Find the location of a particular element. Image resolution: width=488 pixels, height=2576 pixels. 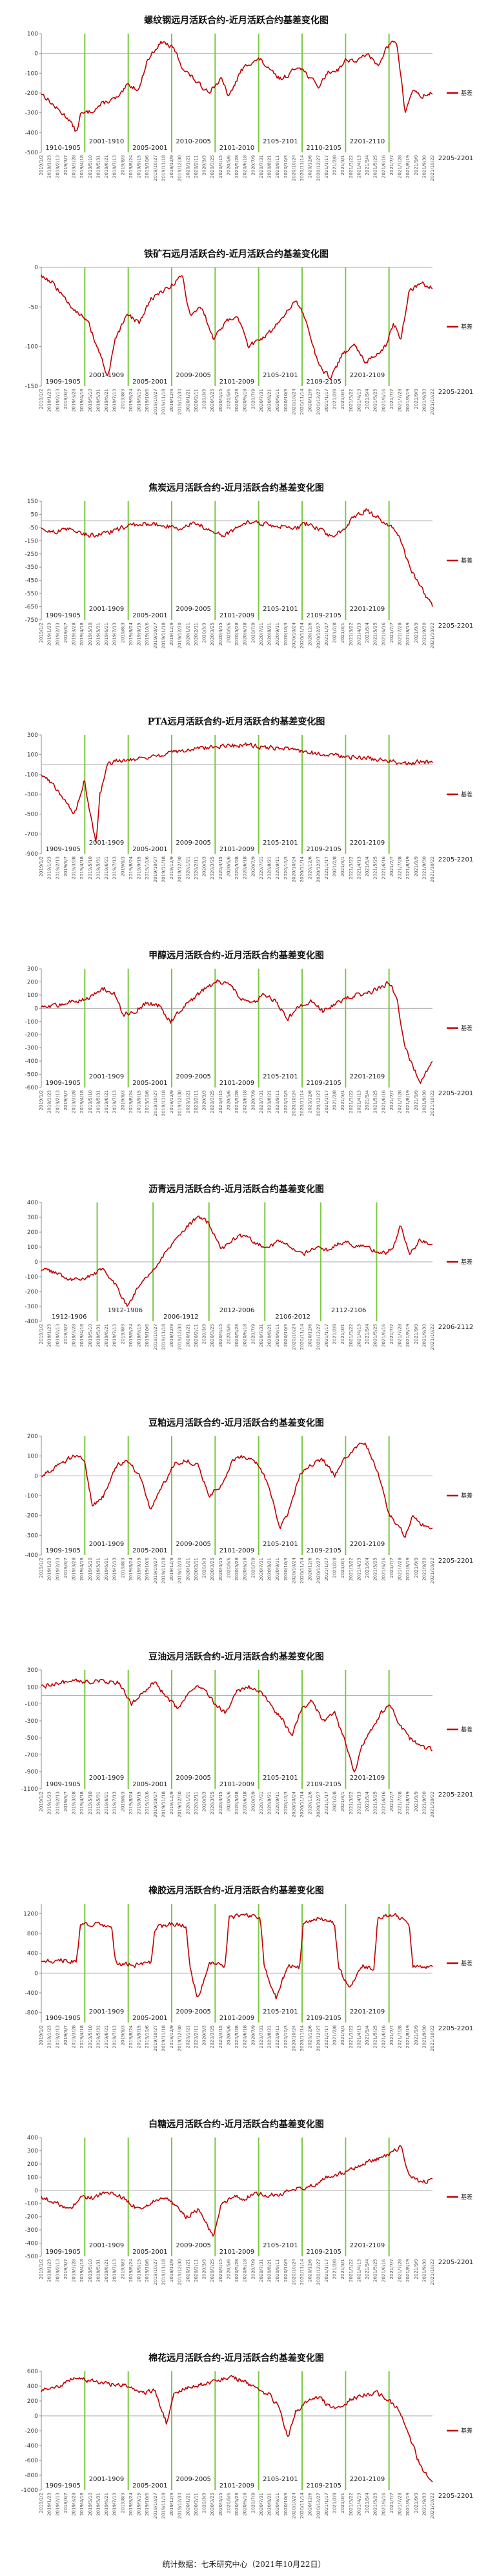

y-tick-label: -400 is located at coordinates (32, 2446).